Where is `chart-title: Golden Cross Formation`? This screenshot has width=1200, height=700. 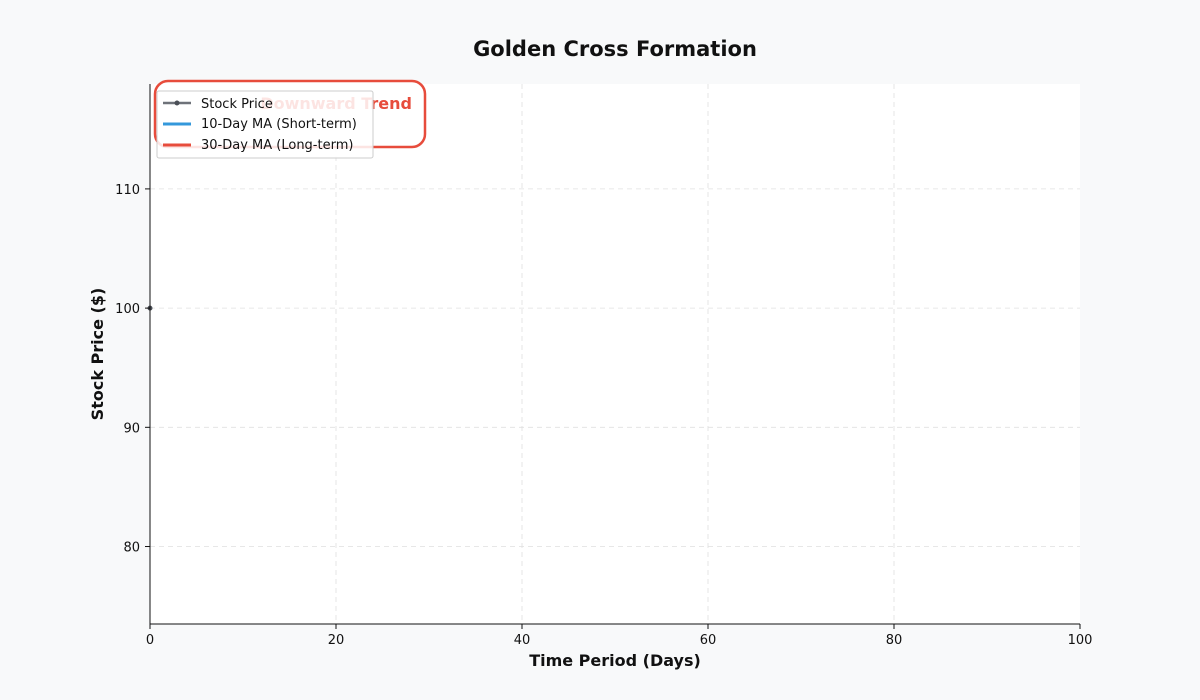 chart-title: Golden Cross Formation is located at coordinates (615, 49).